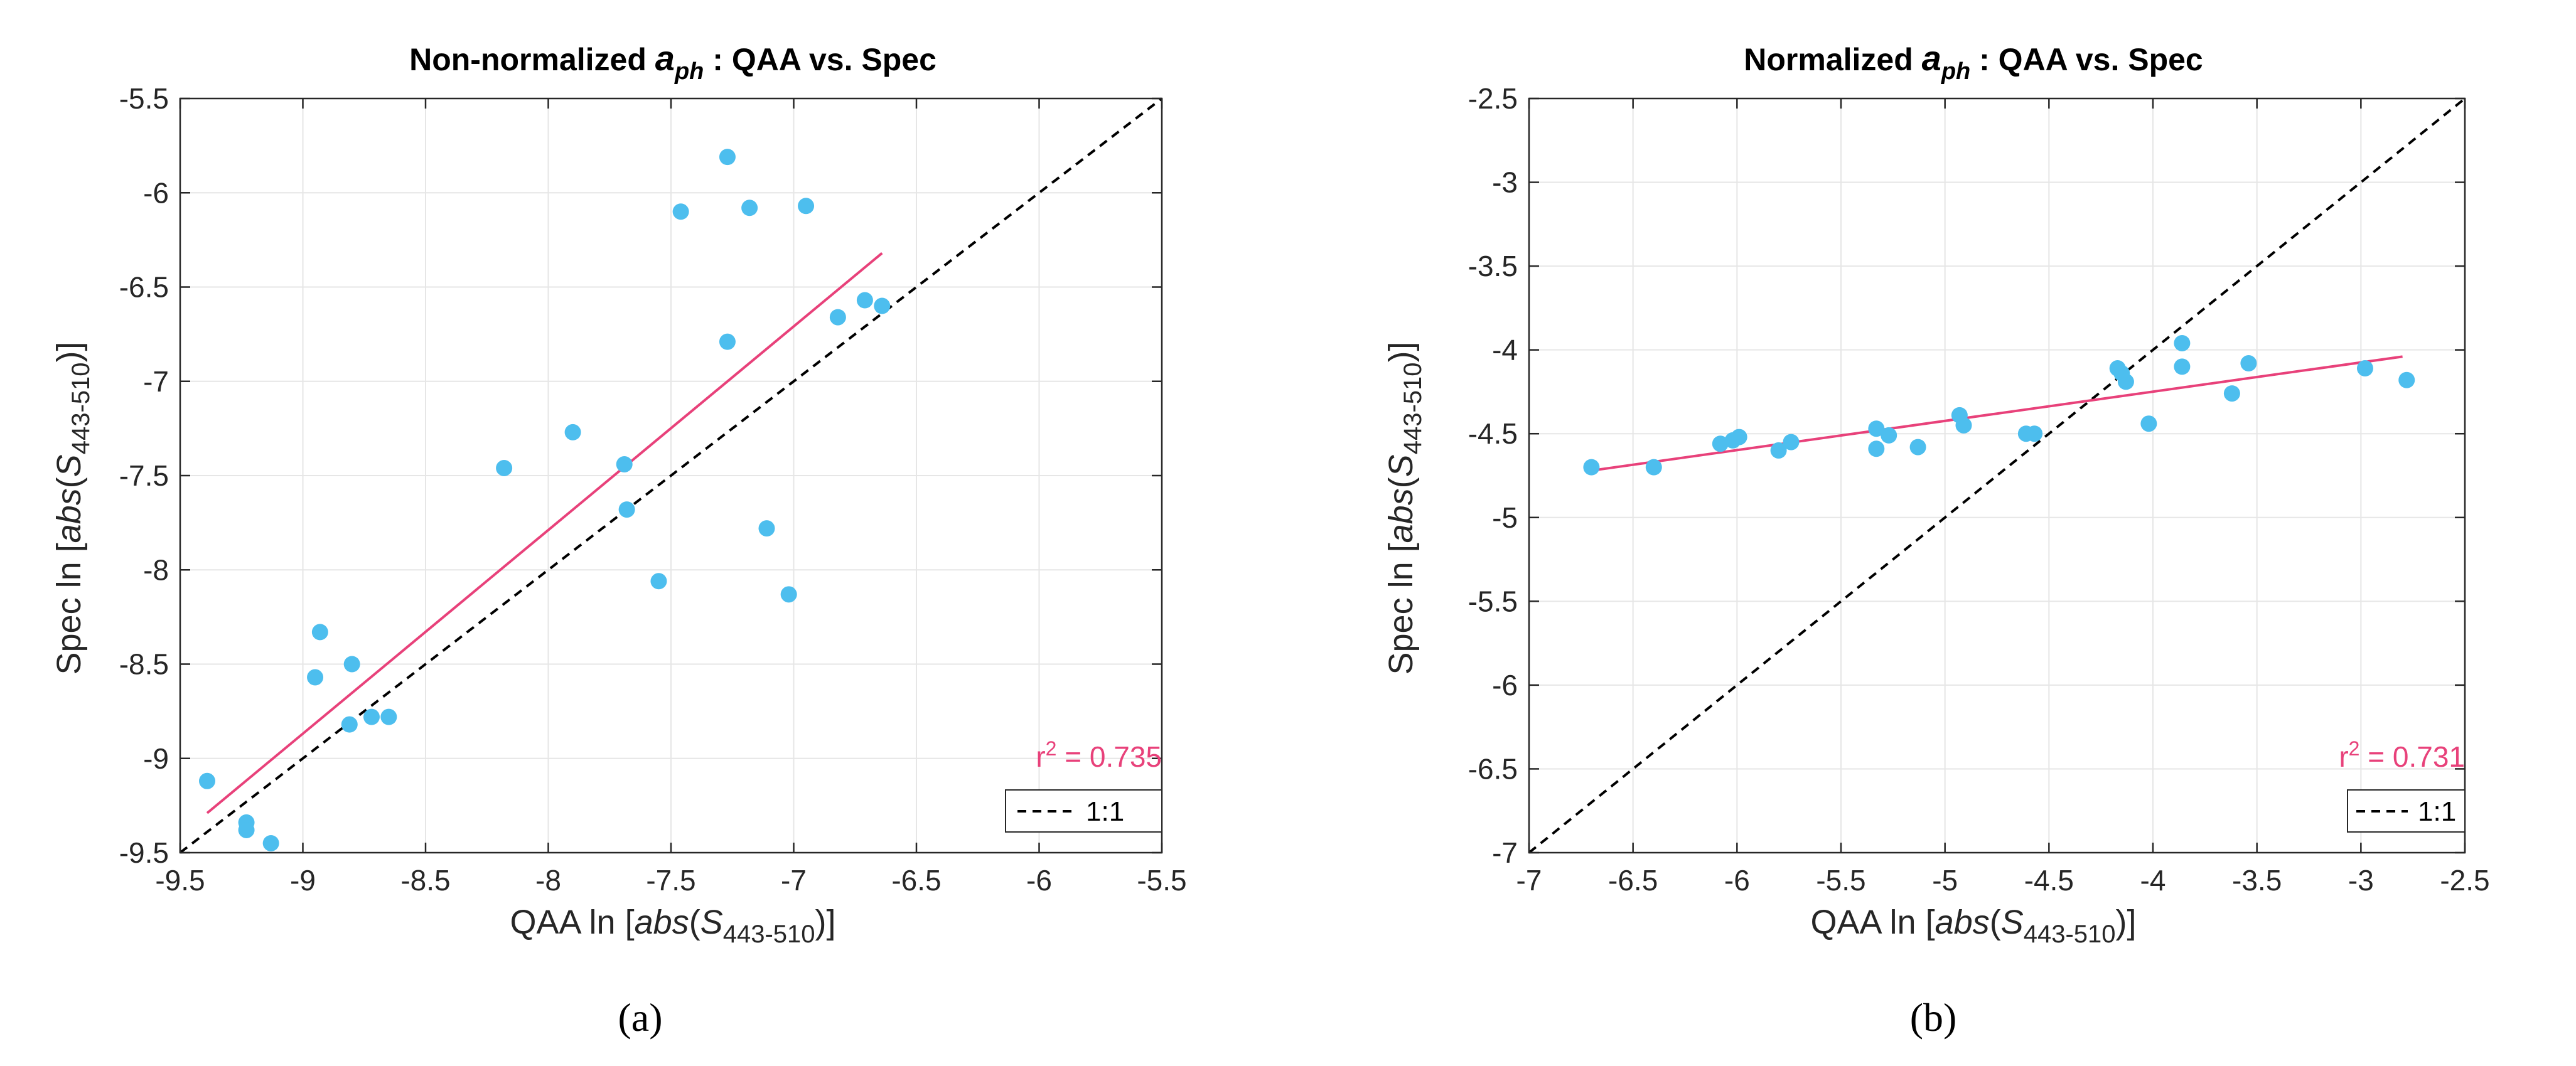  Describe the element at coordinates (672, 62) in the screenshot. I see `chart-title-a: Non-normalized aph : QAA vs. Spec` at that location.